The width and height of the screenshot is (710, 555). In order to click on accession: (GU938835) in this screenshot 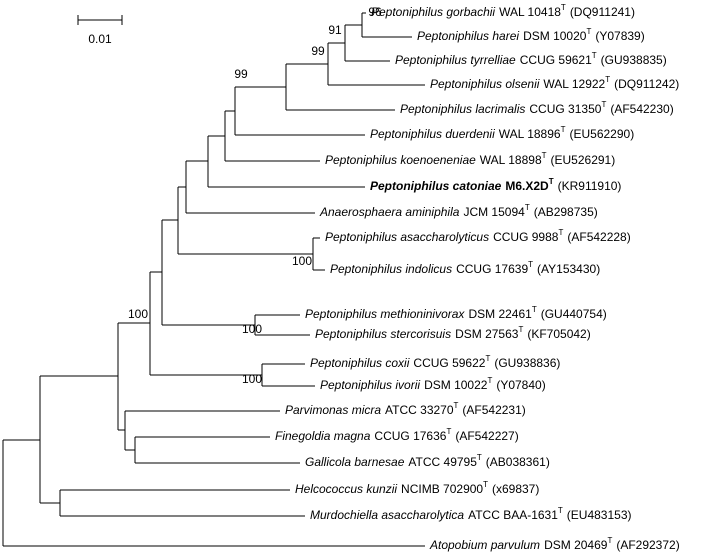, I will do `click(634, 60)`.